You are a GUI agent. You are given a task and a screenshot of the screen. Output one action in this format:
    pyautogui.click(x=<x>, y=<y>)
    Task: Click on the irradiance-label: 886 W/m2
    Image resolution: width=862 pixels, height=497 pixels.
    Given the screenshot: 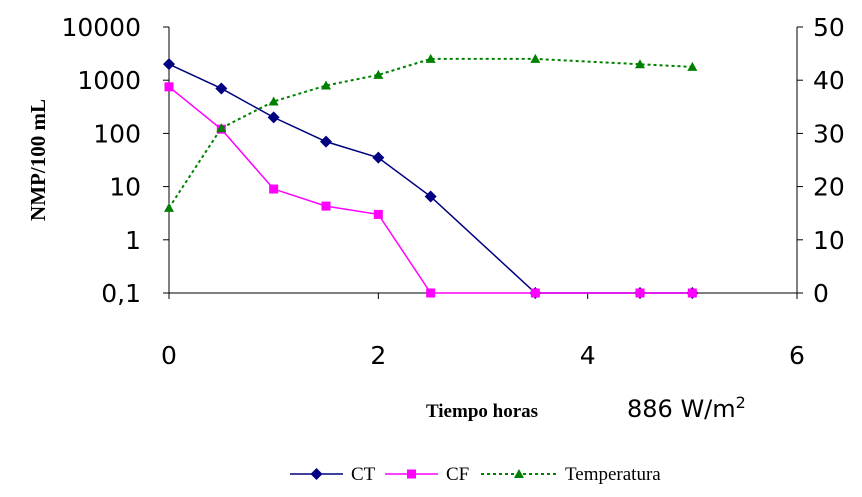 What is the action you would take?
    pyautogui.click(x=686, y=408)
    